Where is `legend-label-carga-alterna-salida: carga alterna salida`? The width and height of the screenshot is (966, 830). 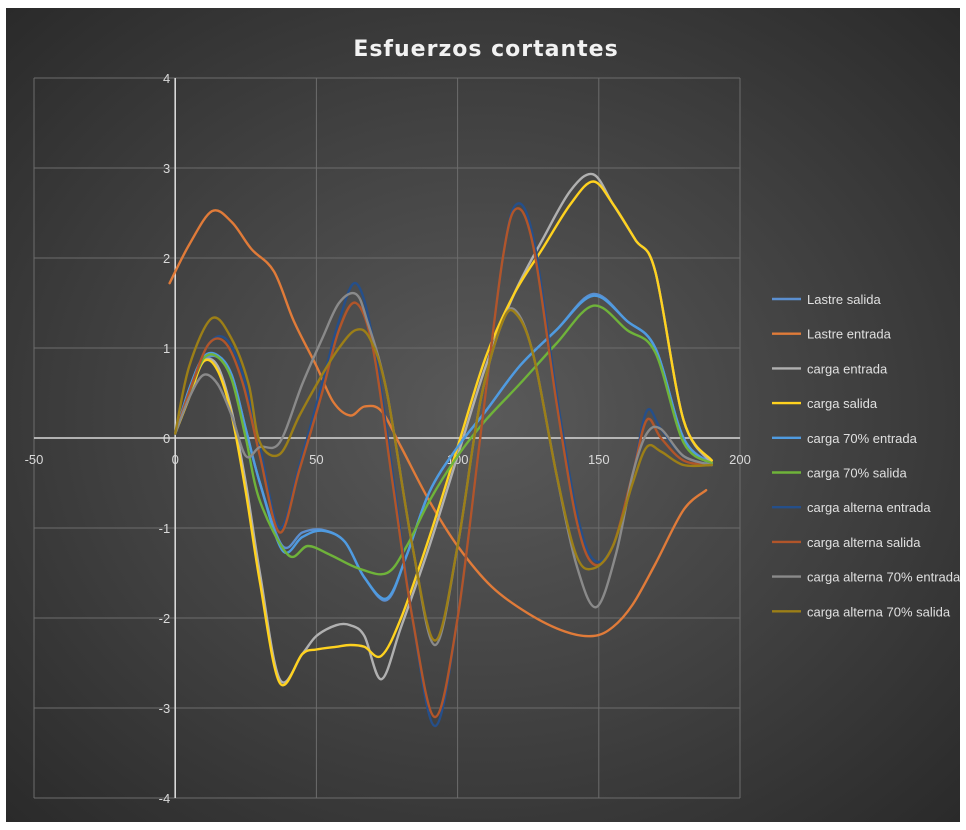
legend-label-carga-alterna-salida: carga alterna salida is located at coordinates (864, 542).